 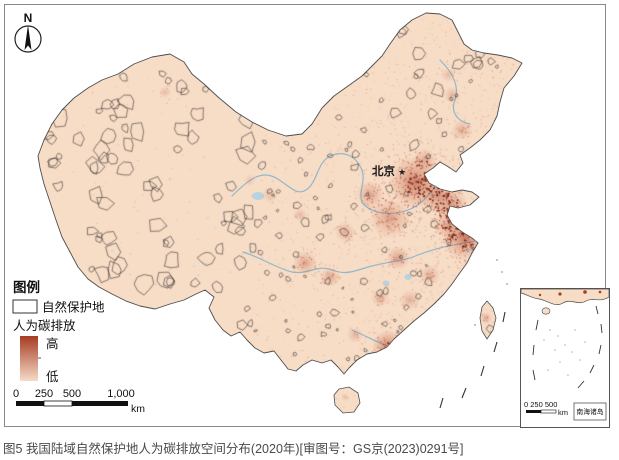 What do you see at coordinates (402, 172) in the screenshot?
I see `beijing-star-icon: ★` at bounding box center [402, 172].